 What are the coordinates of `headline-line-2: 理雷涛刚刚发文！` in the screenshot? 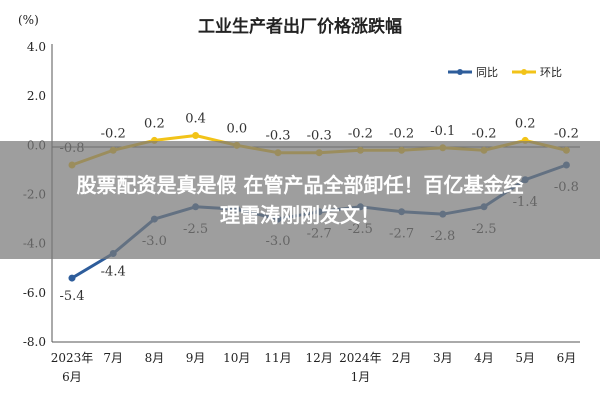 It's located at (300, 215).